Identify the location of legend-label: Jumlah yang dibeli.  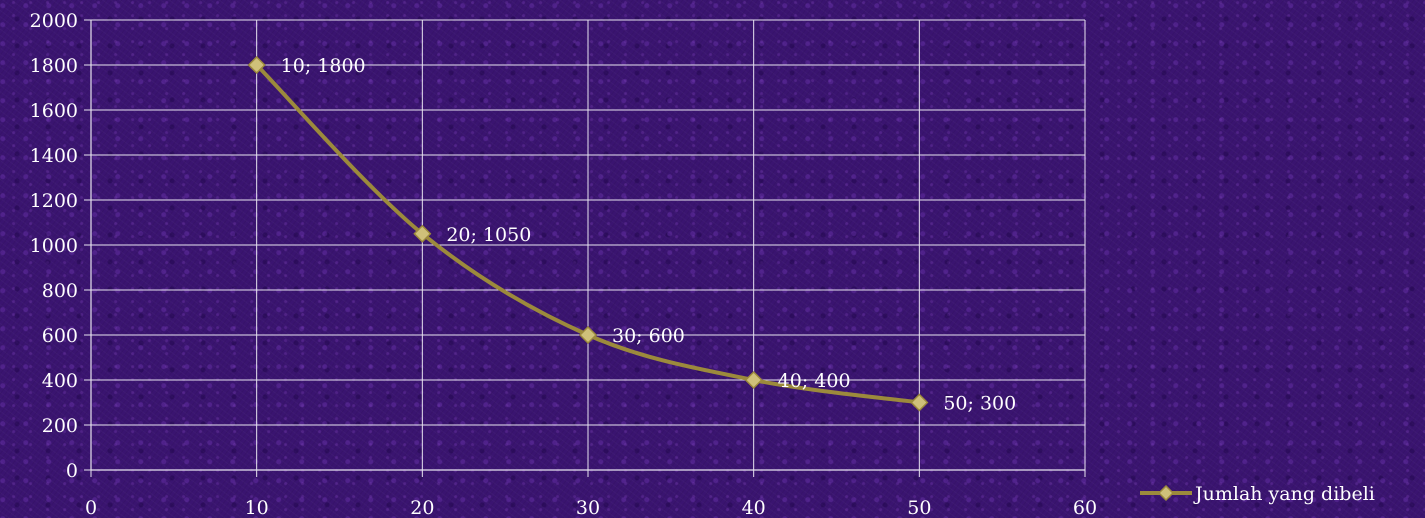
(1284, 494).